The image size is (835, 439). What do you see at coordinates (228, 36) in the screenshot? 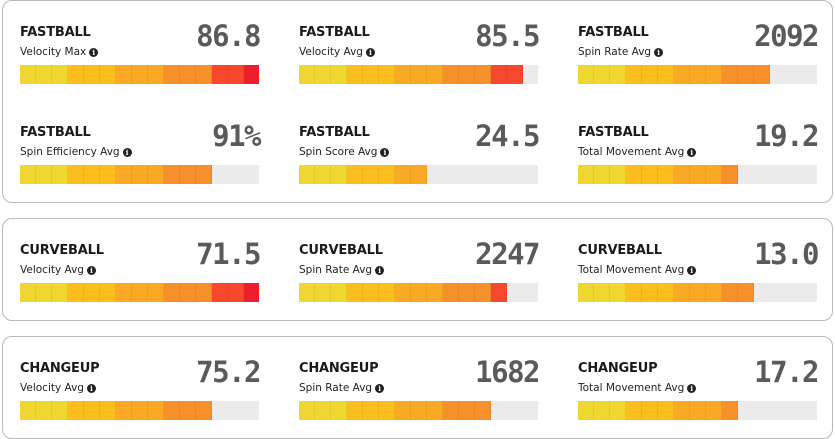
I see `metric-value: 86.8` at bounding box center [228, 36].